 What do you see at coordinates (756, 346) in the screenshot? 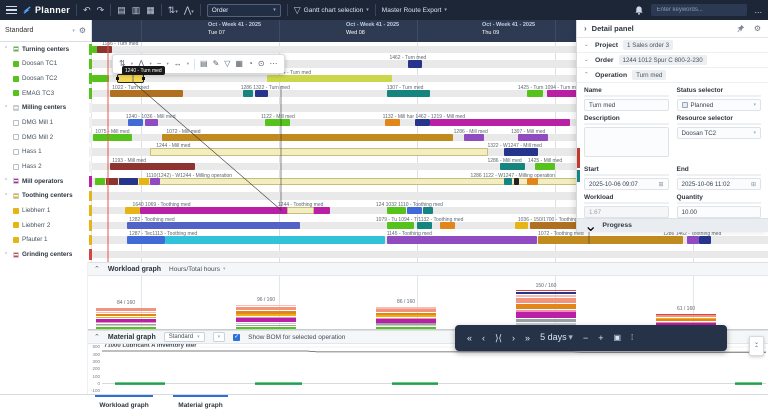
I see `panel-collapse-control: ⌄ ⌃` at bounding box center [756, 346].